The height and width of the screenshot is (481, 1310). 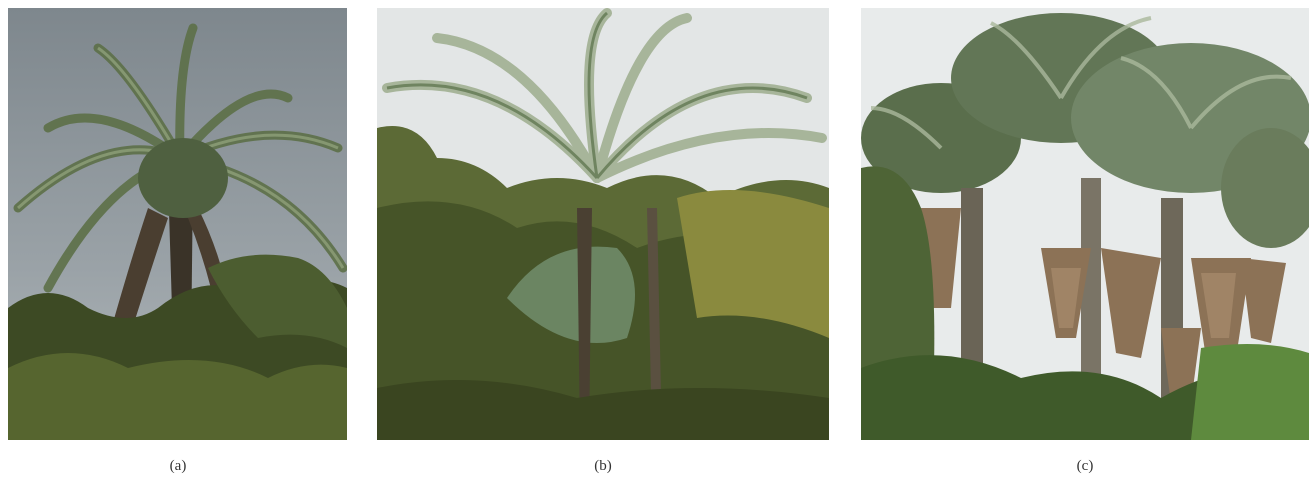 I want to click on caption-c: (c), so click(x=1085, y=466).